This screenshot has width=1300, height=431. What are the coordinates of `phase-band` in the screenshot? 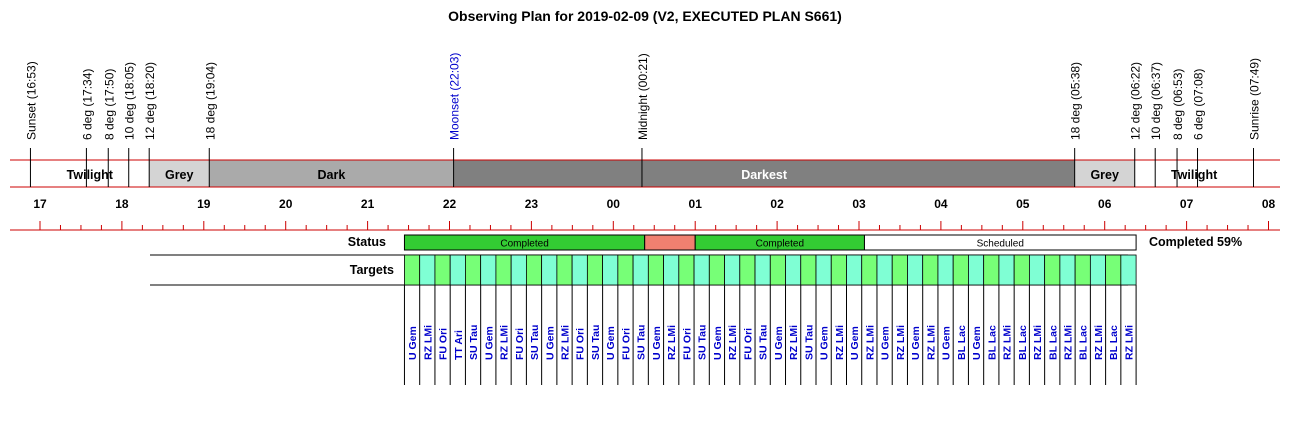 It's located at (331, 173).